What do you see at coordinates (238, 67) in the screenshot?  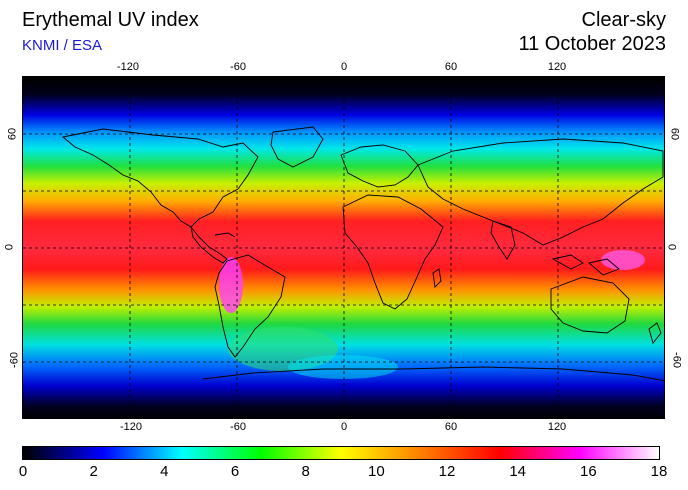 I see `top-tick-label: -60` at bounding box center [238, 67].